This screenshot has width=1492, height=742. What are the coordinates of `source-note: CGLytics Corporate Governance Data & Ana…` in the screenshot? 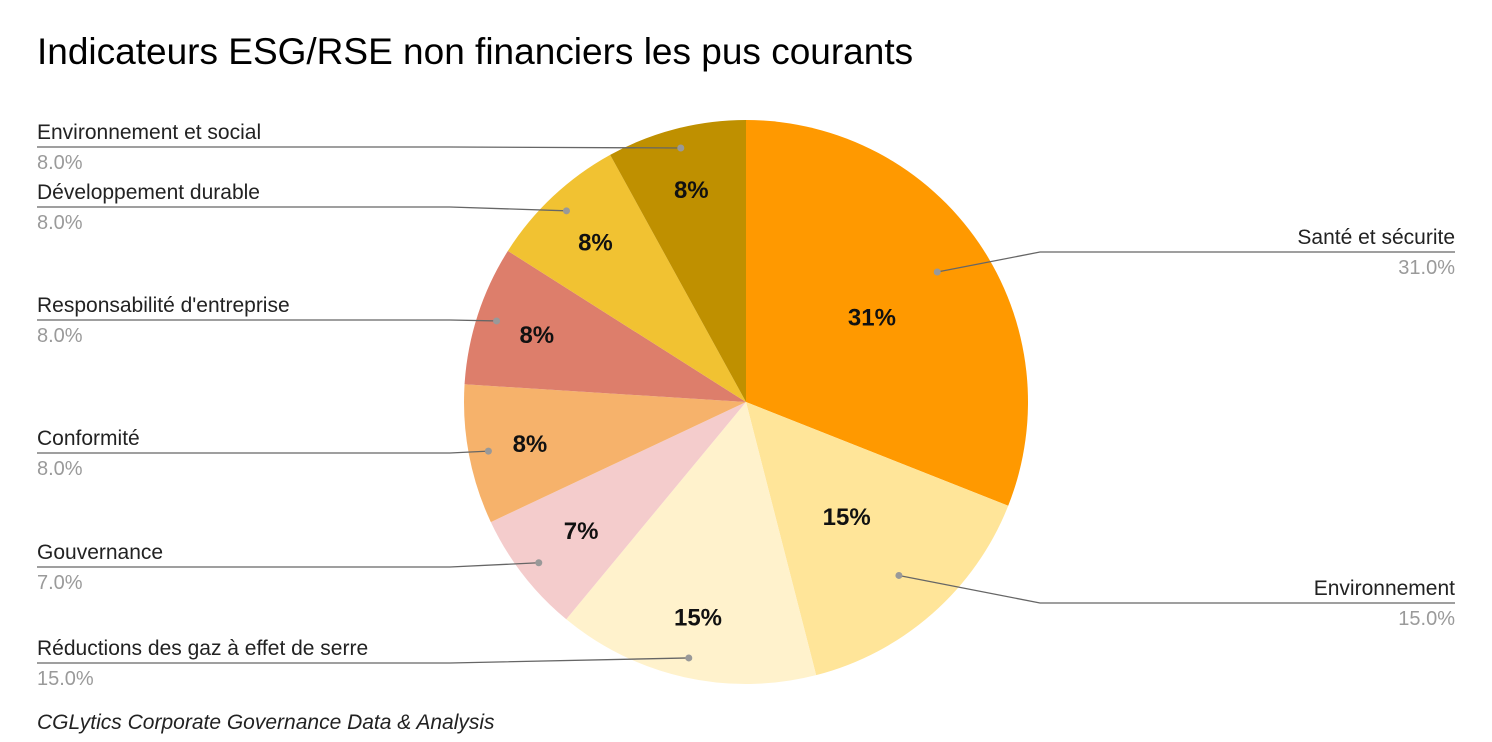 It's located at (266, 722).